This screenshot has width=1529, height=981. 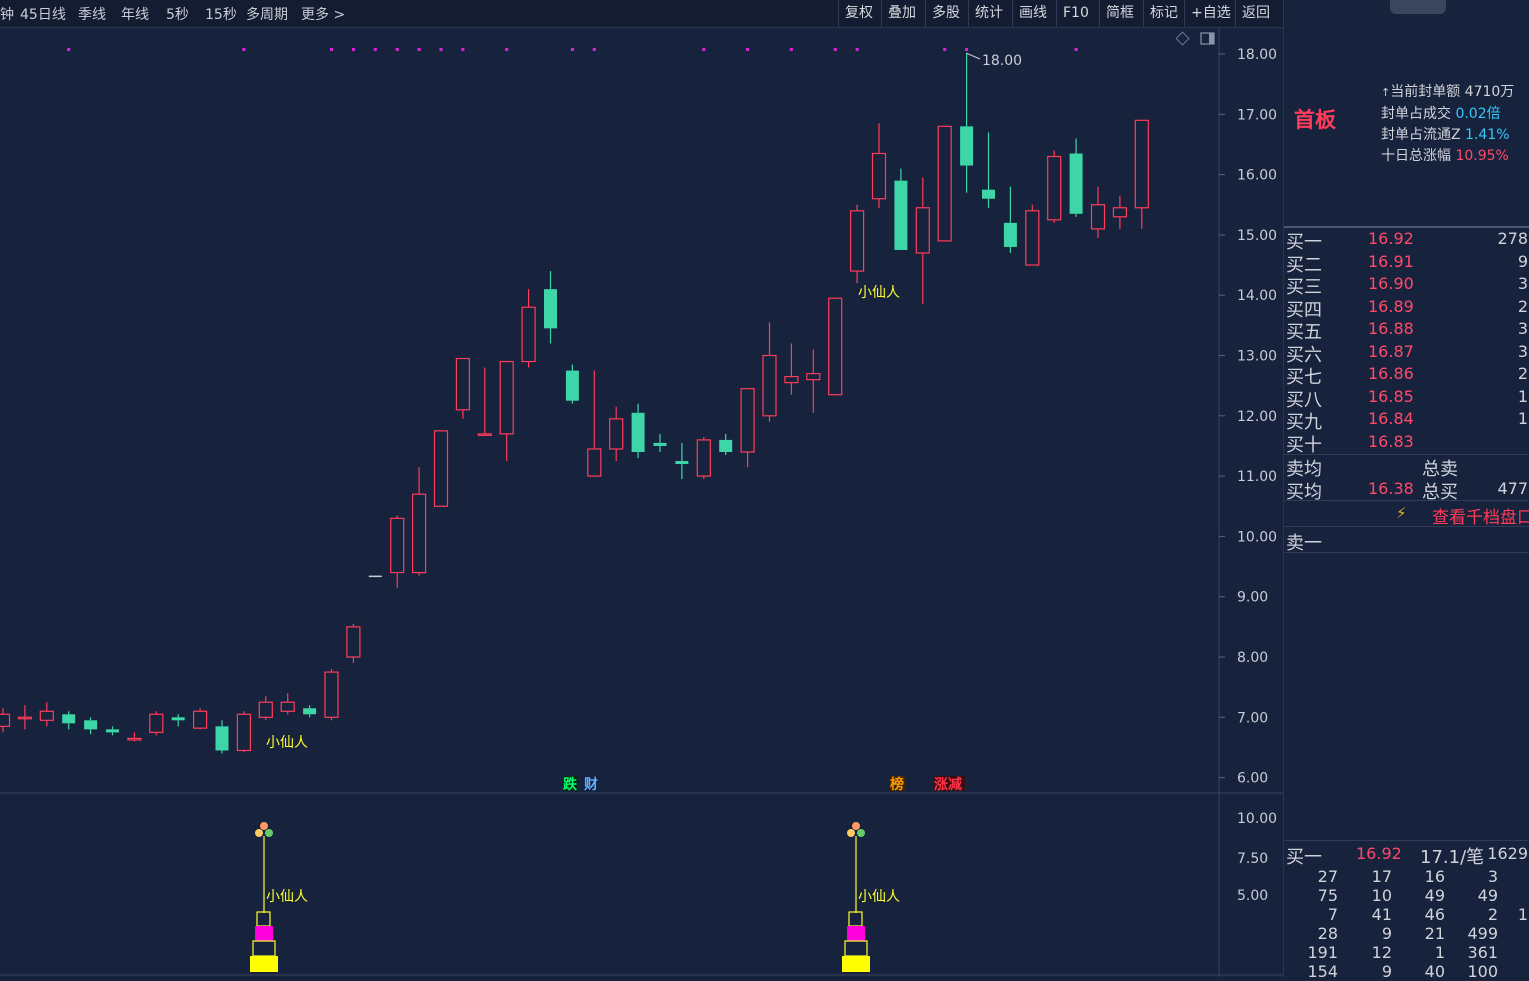 I want to click on queue-label: 买一, so click(x=1304, y=857).